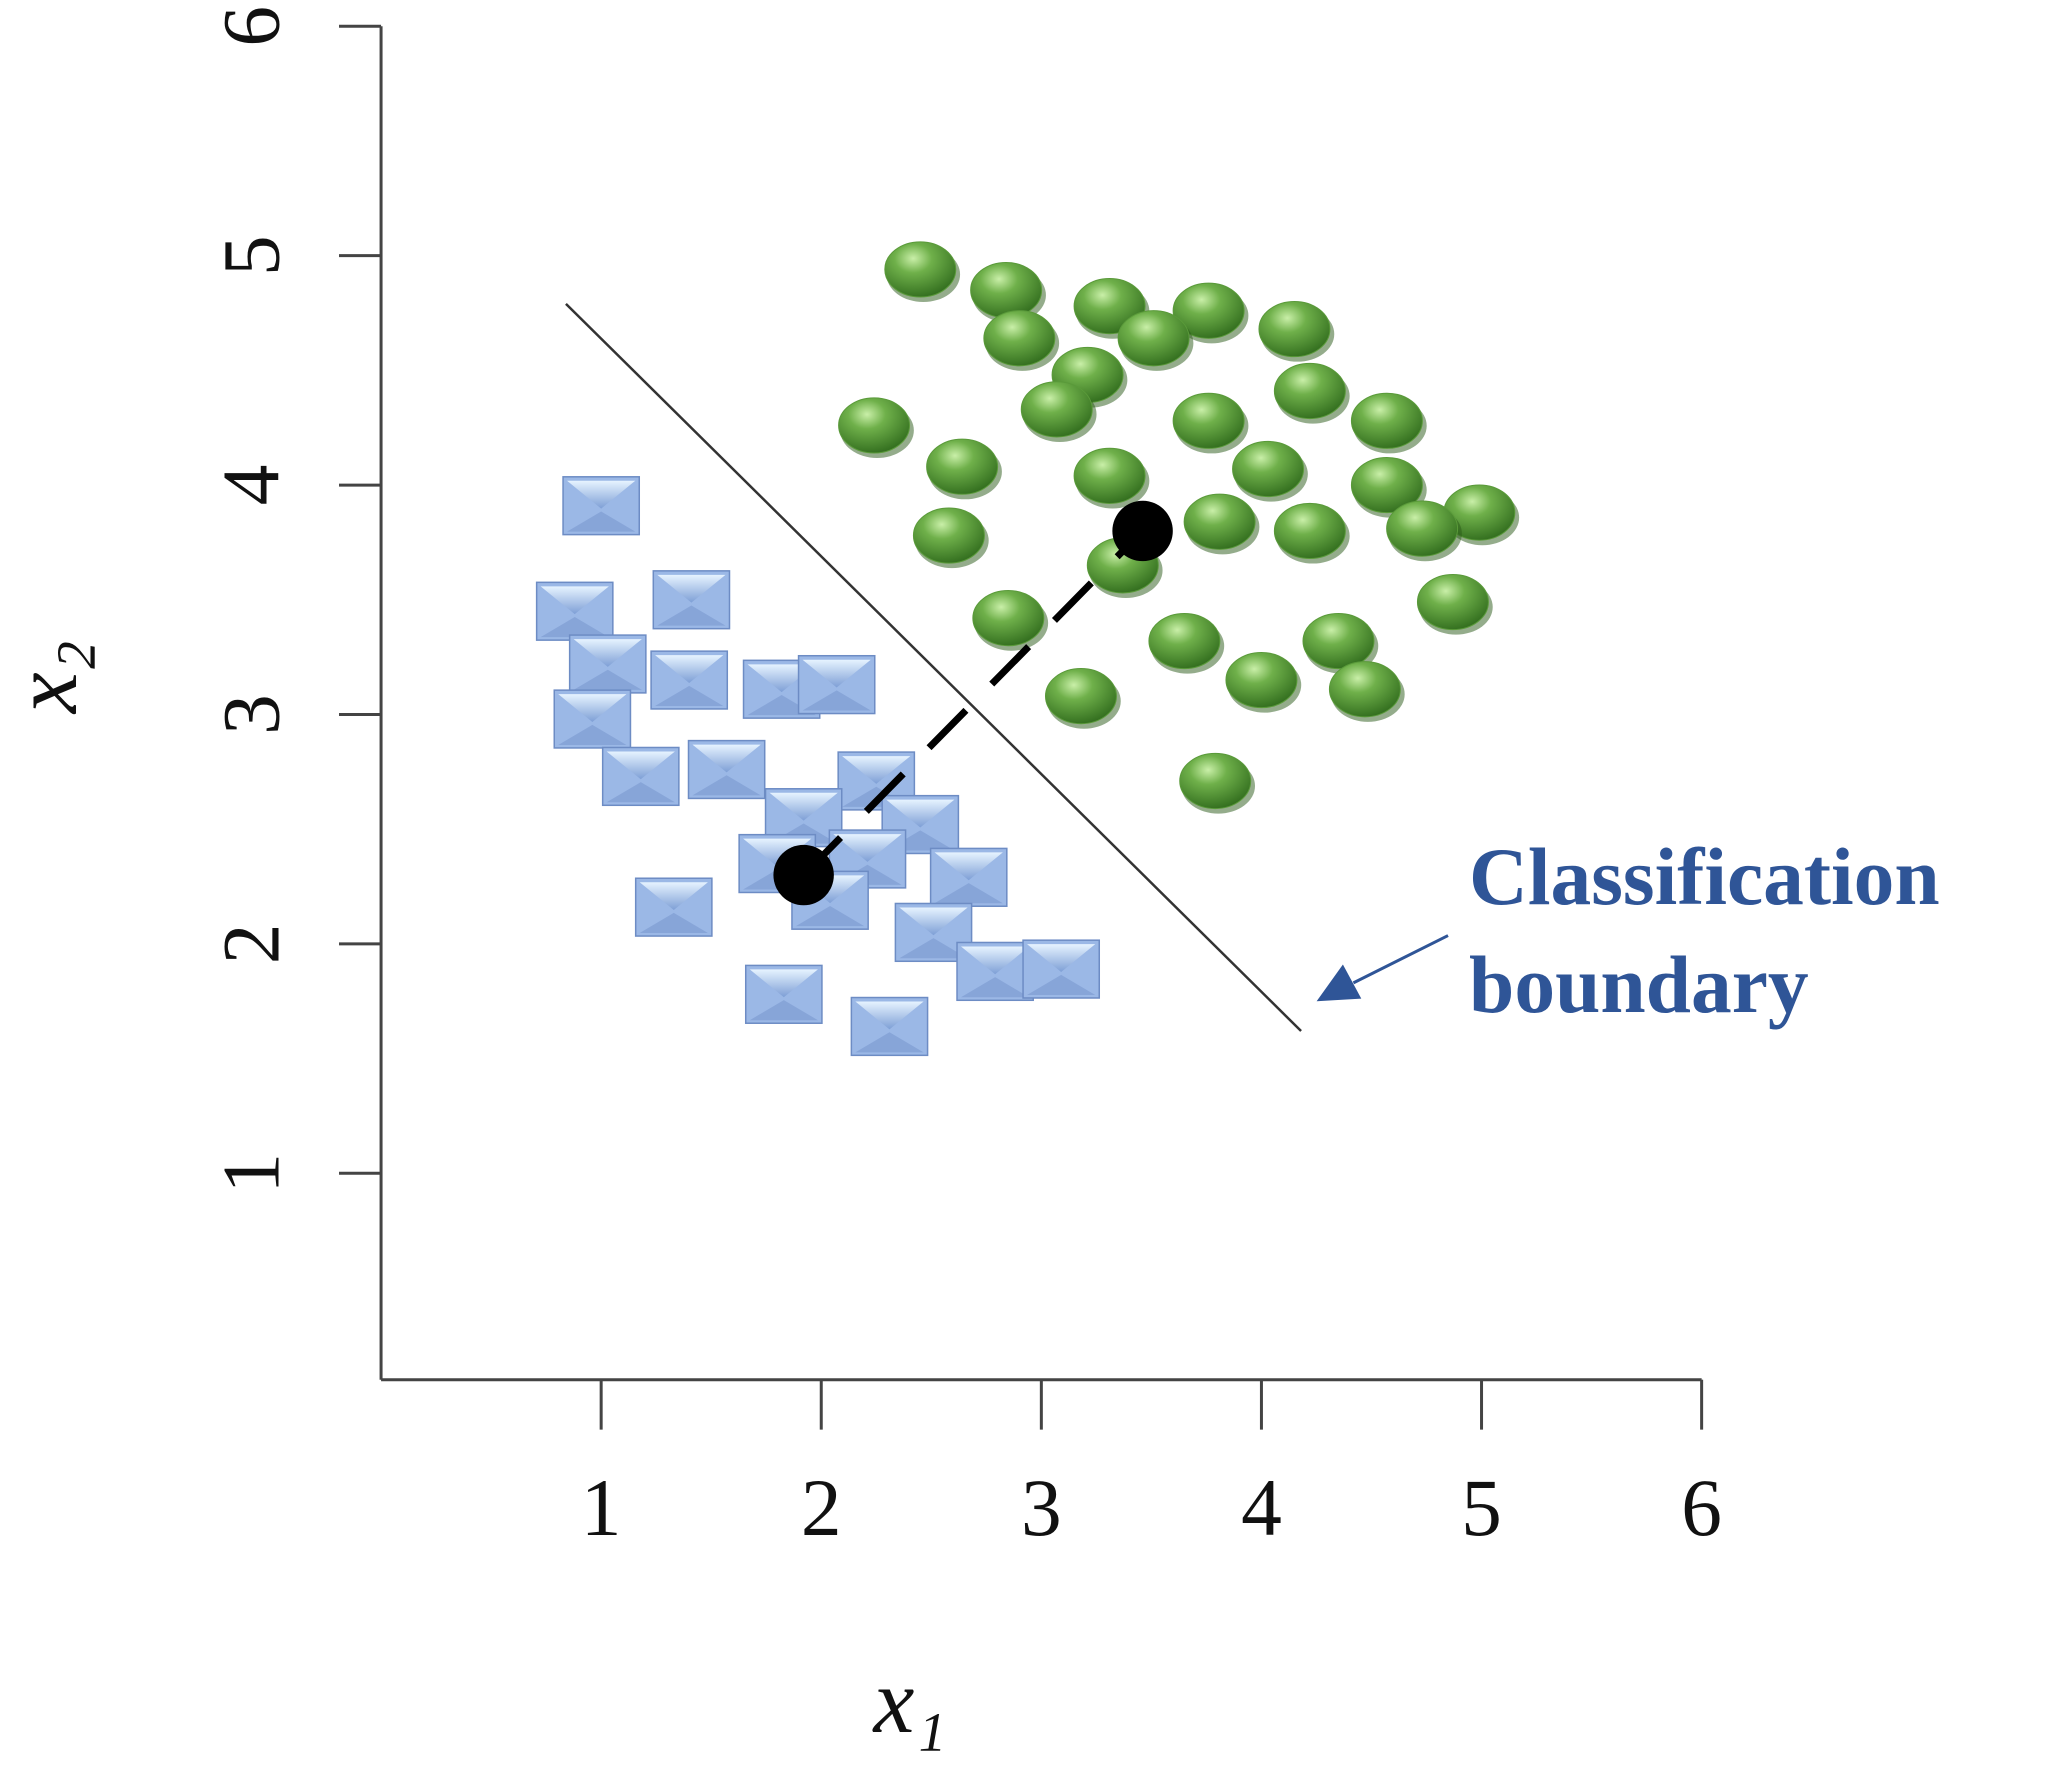  Describe the element at coordinates (1701, 1507) in the screenshot. I see `x-tick-label: 6` at that location.